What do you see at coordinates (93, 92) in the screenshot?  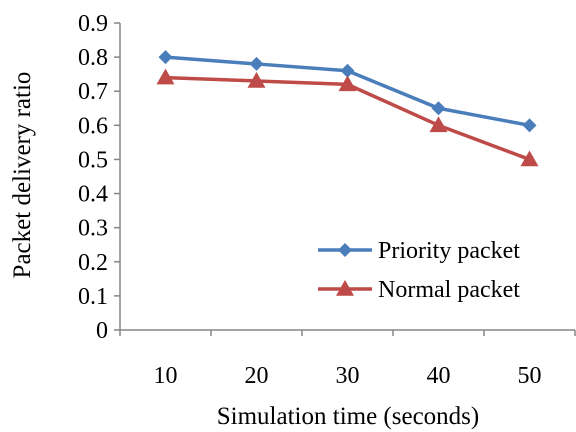 I see `y-tick-label: 0.7` at bounding box center [93, 92].